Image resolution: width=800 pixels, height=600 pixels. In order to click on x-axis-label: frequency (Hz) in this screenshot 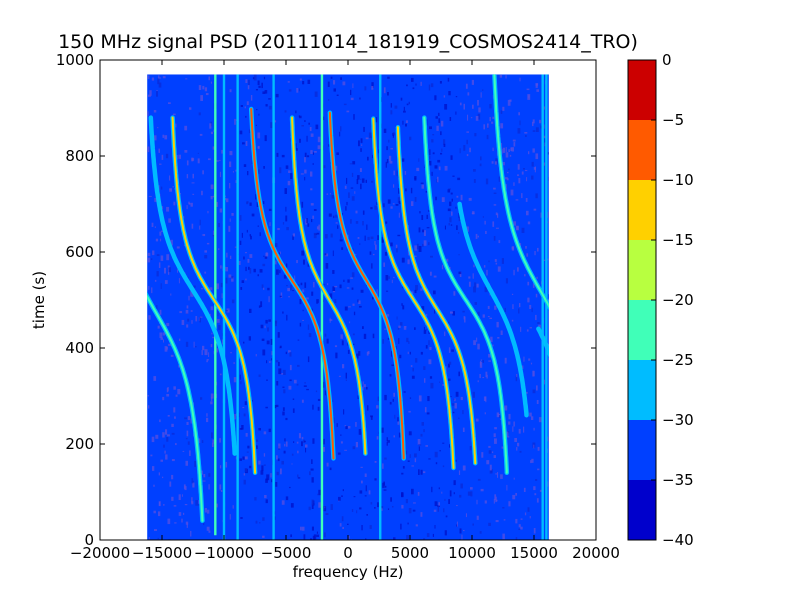, I will do `click(348, 572)`.